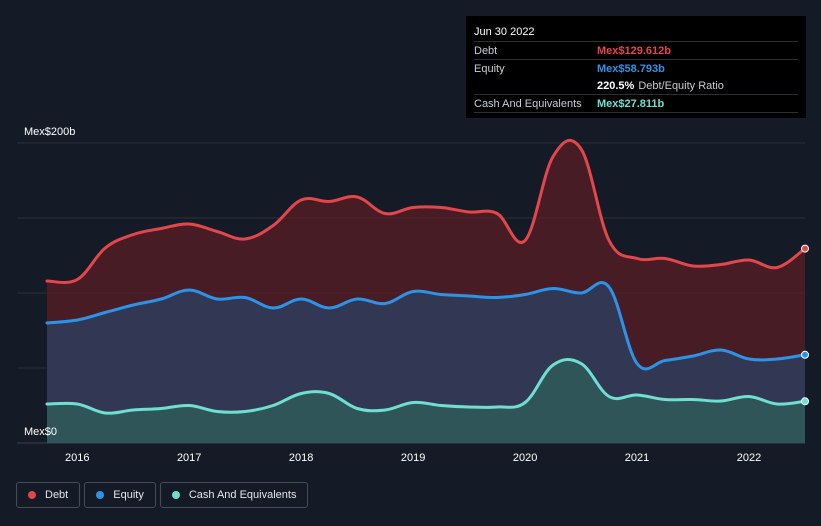 This screenshot has height=526, width=821. I want to click on chart-legend: Debt Equity Cash And Equivalents, so click(162, 496).